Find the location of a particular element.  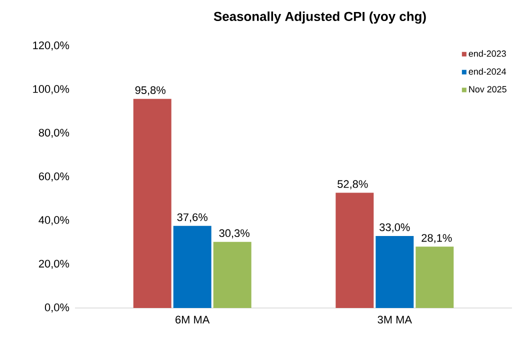

data-label: 52,8% is located at coordinates (353, 185).